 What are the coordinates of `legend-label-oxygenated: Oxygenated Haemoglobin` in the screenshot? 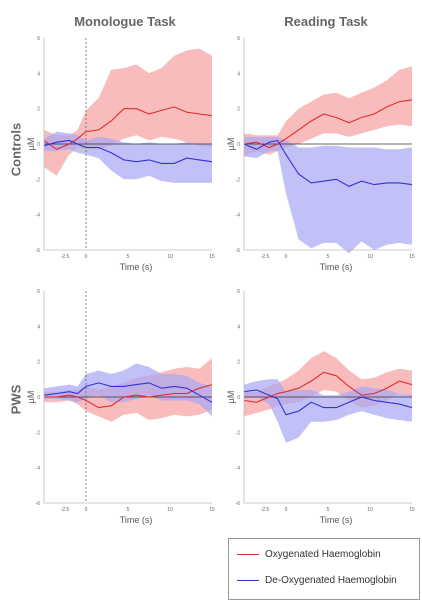 It's located at (323, 554).